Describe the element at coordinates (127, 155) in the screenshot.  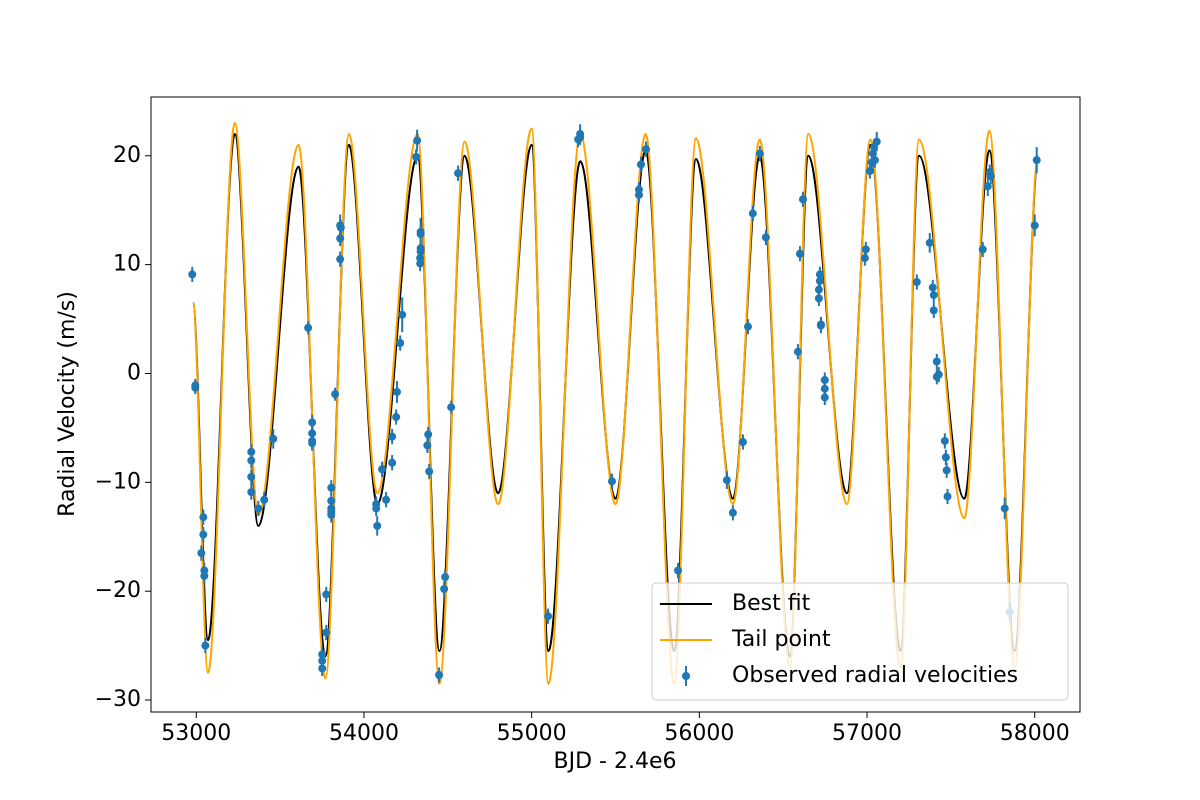
I see `y-tick-label: 20` at that location.